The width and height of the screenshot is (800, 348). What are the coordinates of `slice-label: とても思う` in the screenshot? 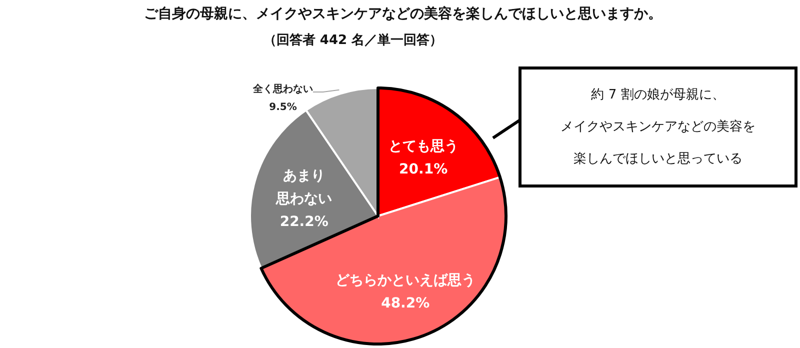 It's located at (423, 146).